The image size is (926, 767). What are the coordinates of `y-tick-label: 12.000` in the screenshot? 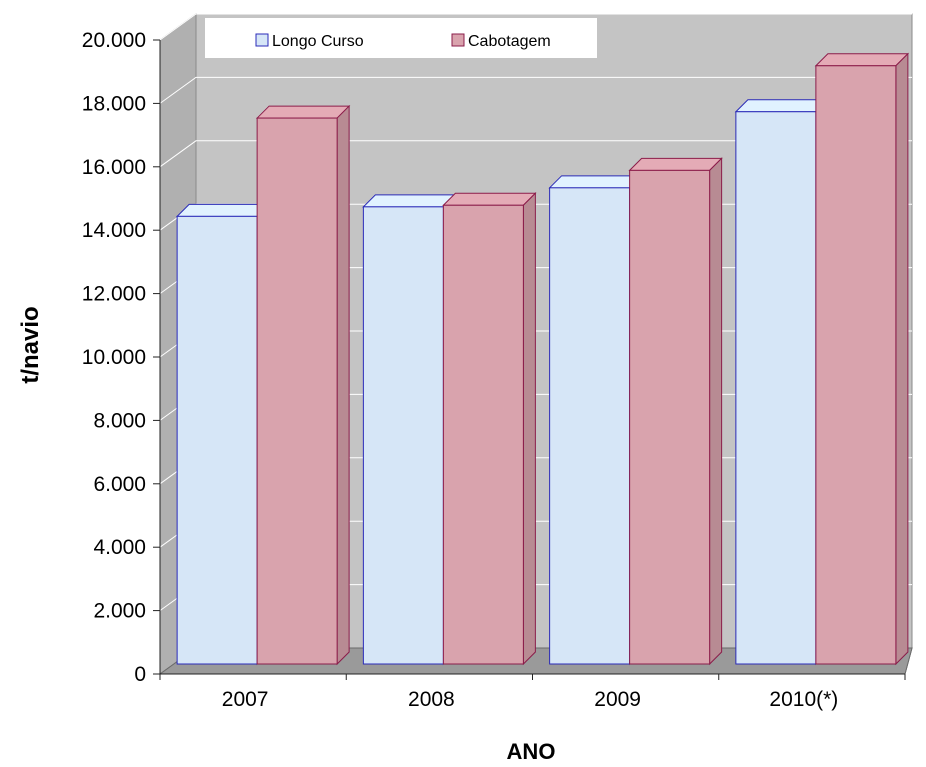 It's located at (114, 294).